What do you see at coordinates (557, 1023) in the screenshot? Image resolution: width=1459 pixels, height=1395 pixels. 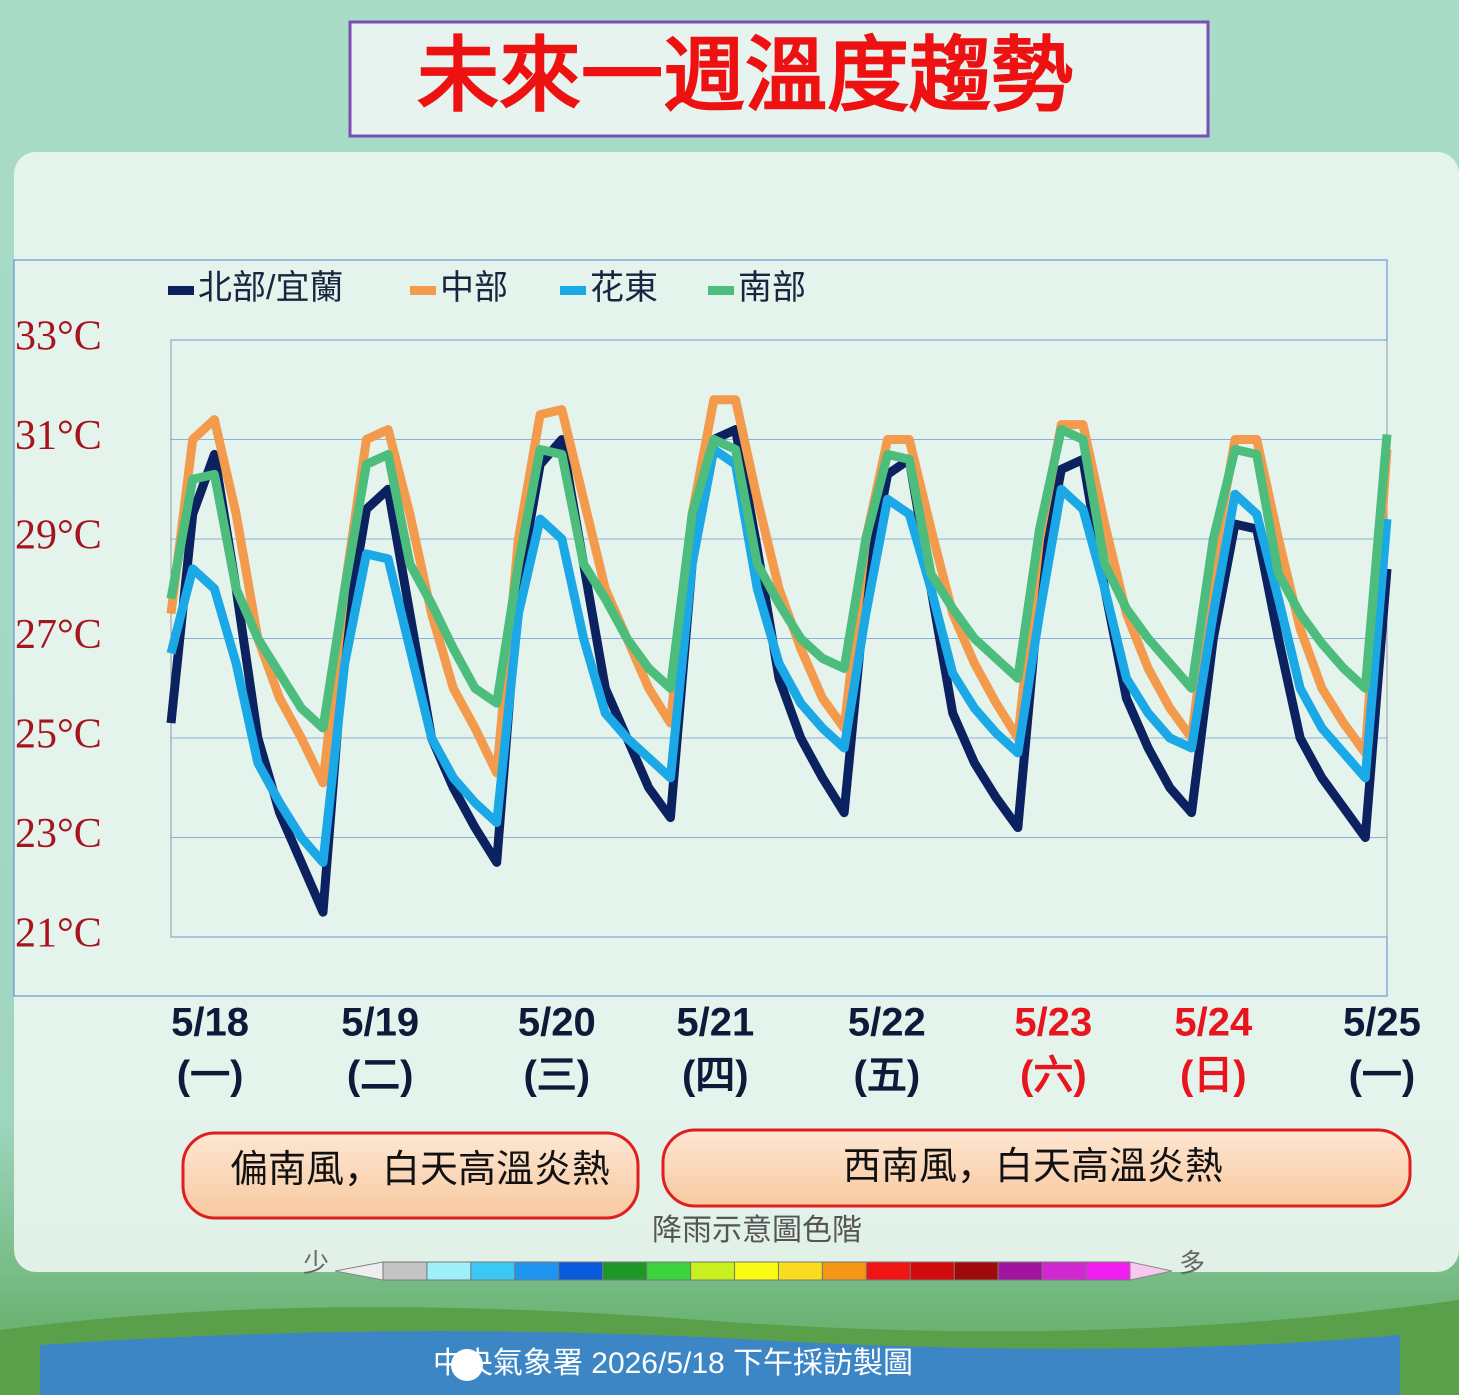 I see `x-tick-label: 5/20` at bounding box center [557, 1023].